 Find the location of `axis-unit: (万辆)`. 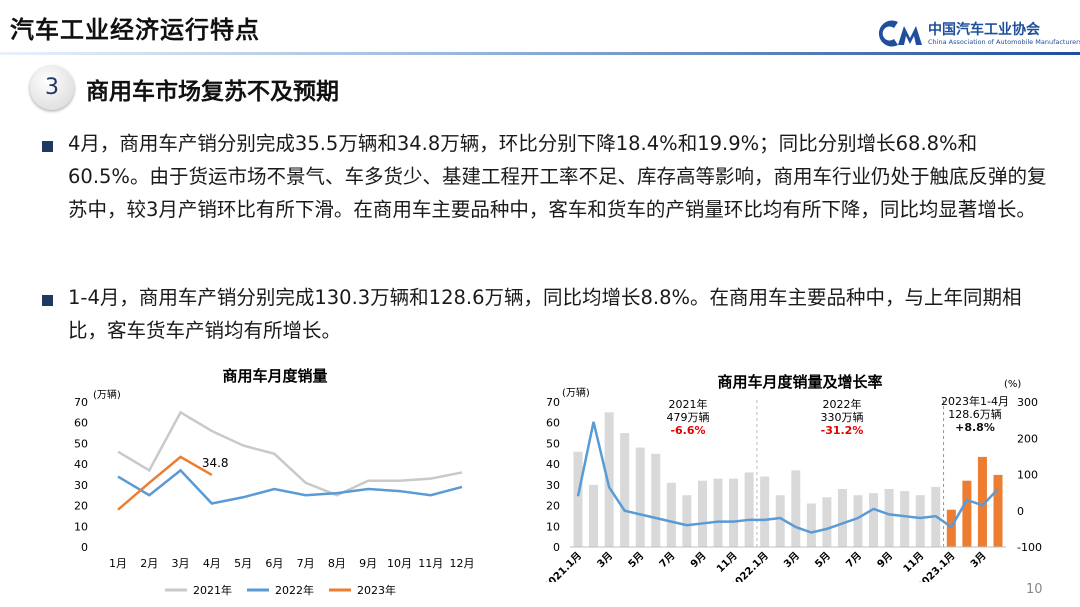

axis-unit: (万辆) is located at coordinates (576, 392).